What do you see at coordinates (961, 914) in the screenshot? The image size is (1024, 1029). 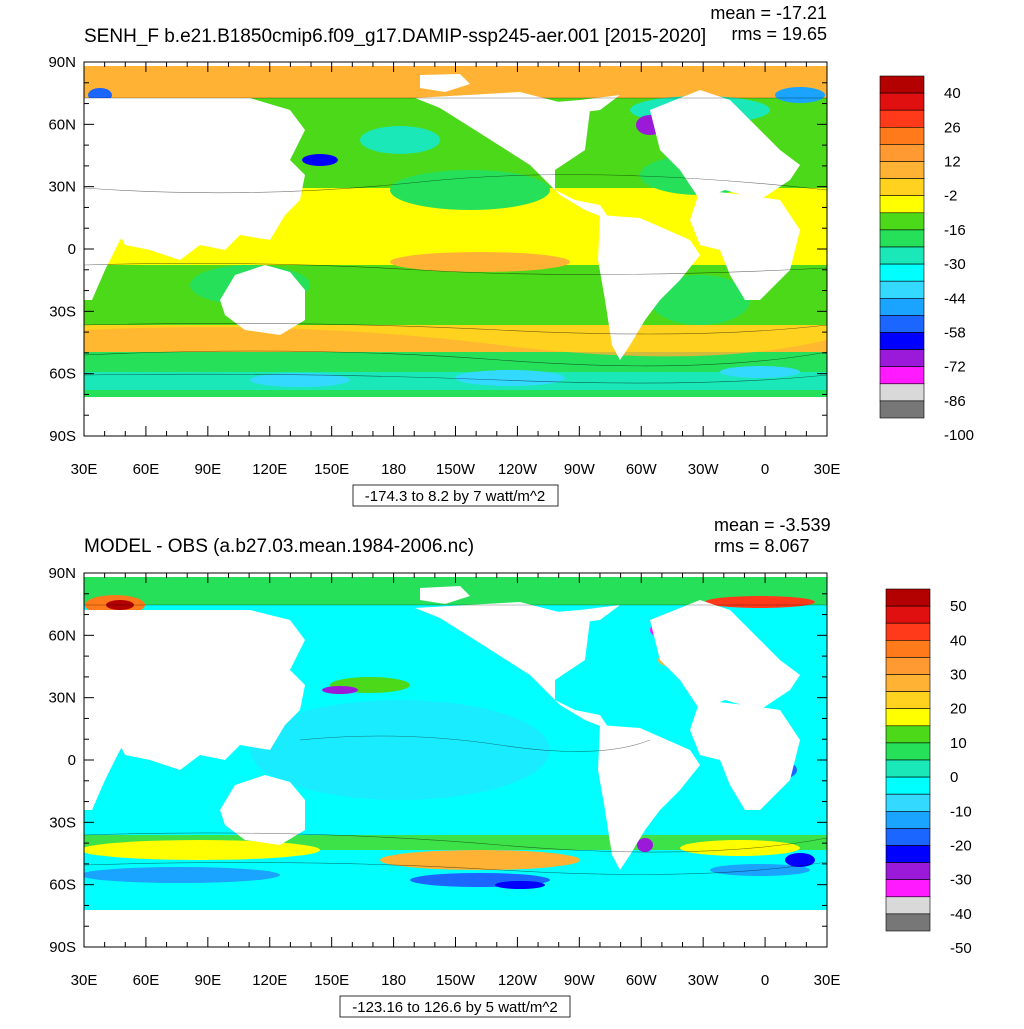 I see `panel-bottom-colorbar-label: -40` at bounding box center [961, 914].